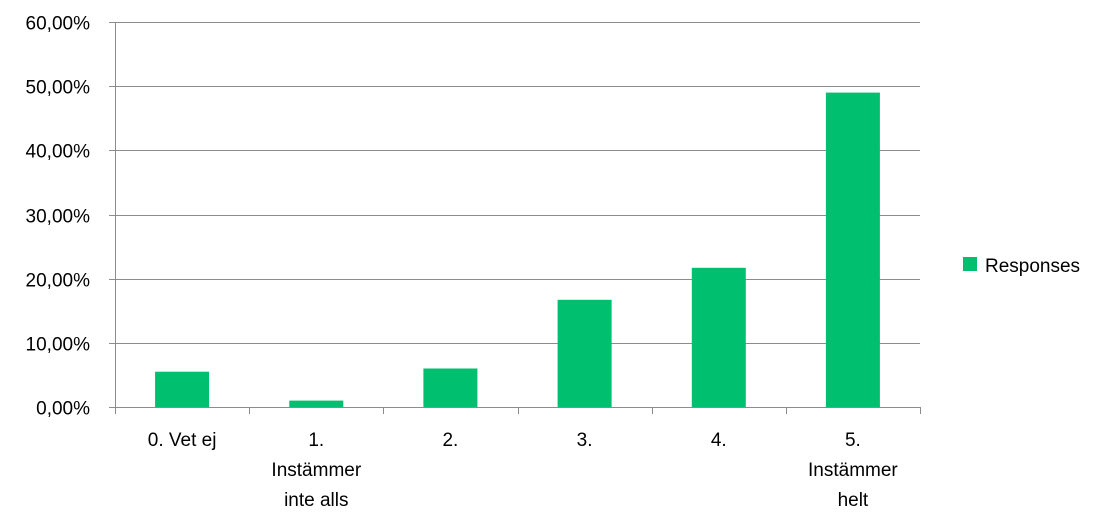  What do you see at coordinates (450, 440) in the screenshot?
I see `x-tick-label: 2.` at bounding box center [450, 440].